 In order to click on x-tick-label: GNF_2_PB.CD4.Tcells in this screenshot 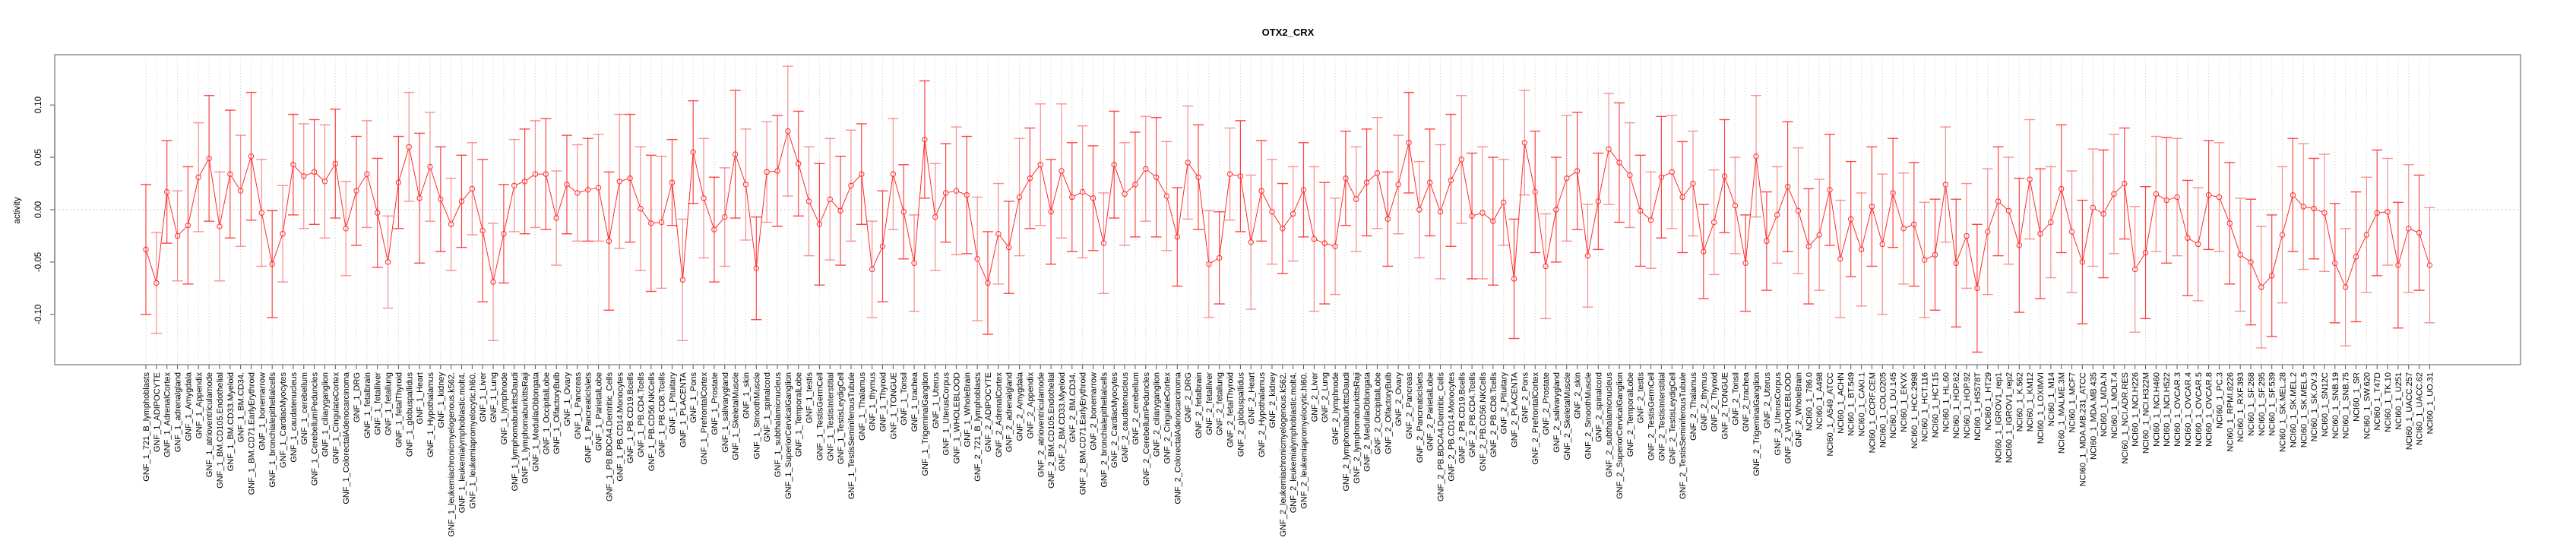, I will do `click(1472, 414)`.